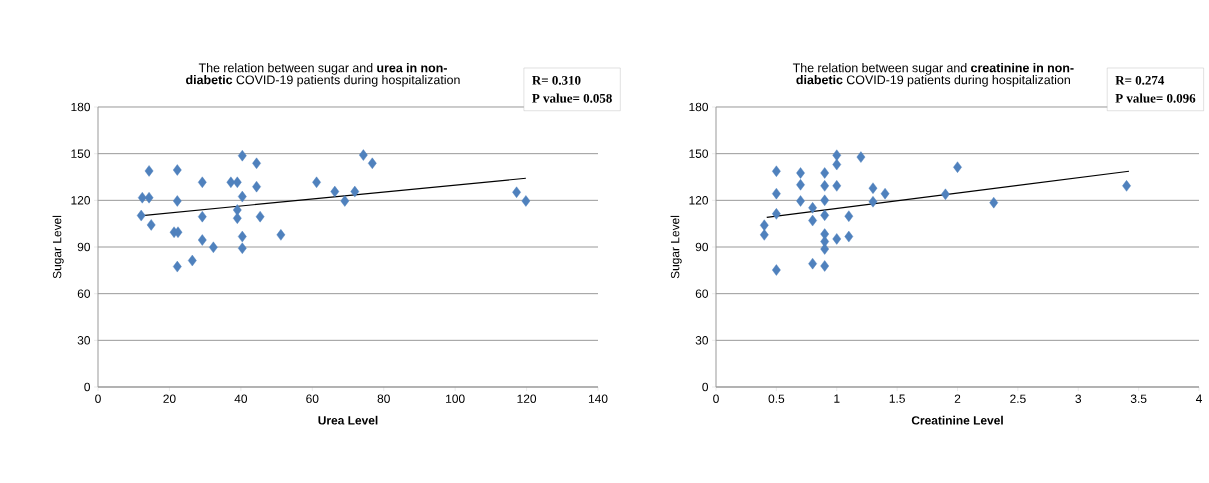 The height and width of the screenshot is (483, 1209). What do you see at coordinates (598, 398) in the screenshot?
I see `x-tick-label: 140` at bounding box center [598, 398].